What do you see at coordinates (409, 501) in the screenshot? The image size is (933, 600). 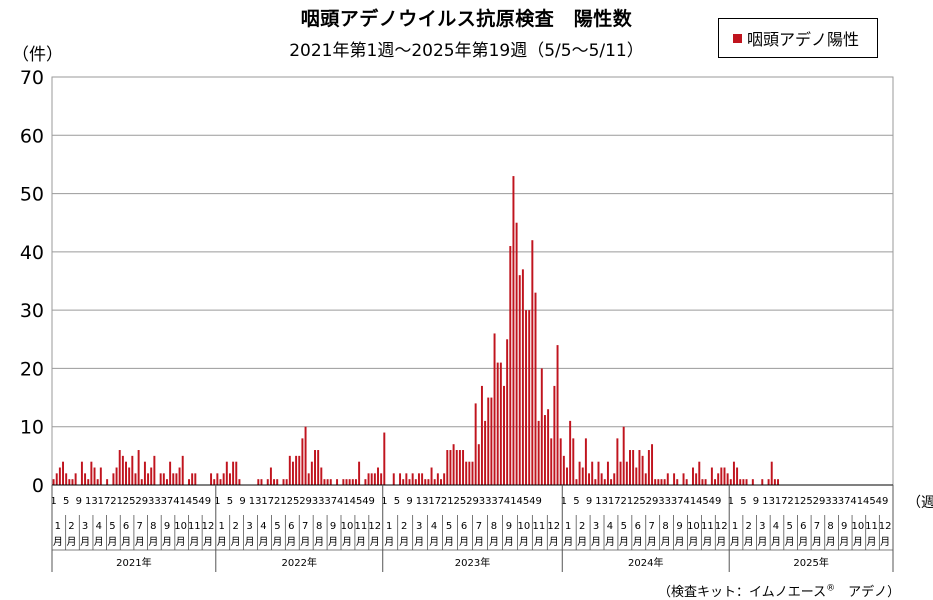 I see `week-tick-label: 9` at bounding box center [409, 501].